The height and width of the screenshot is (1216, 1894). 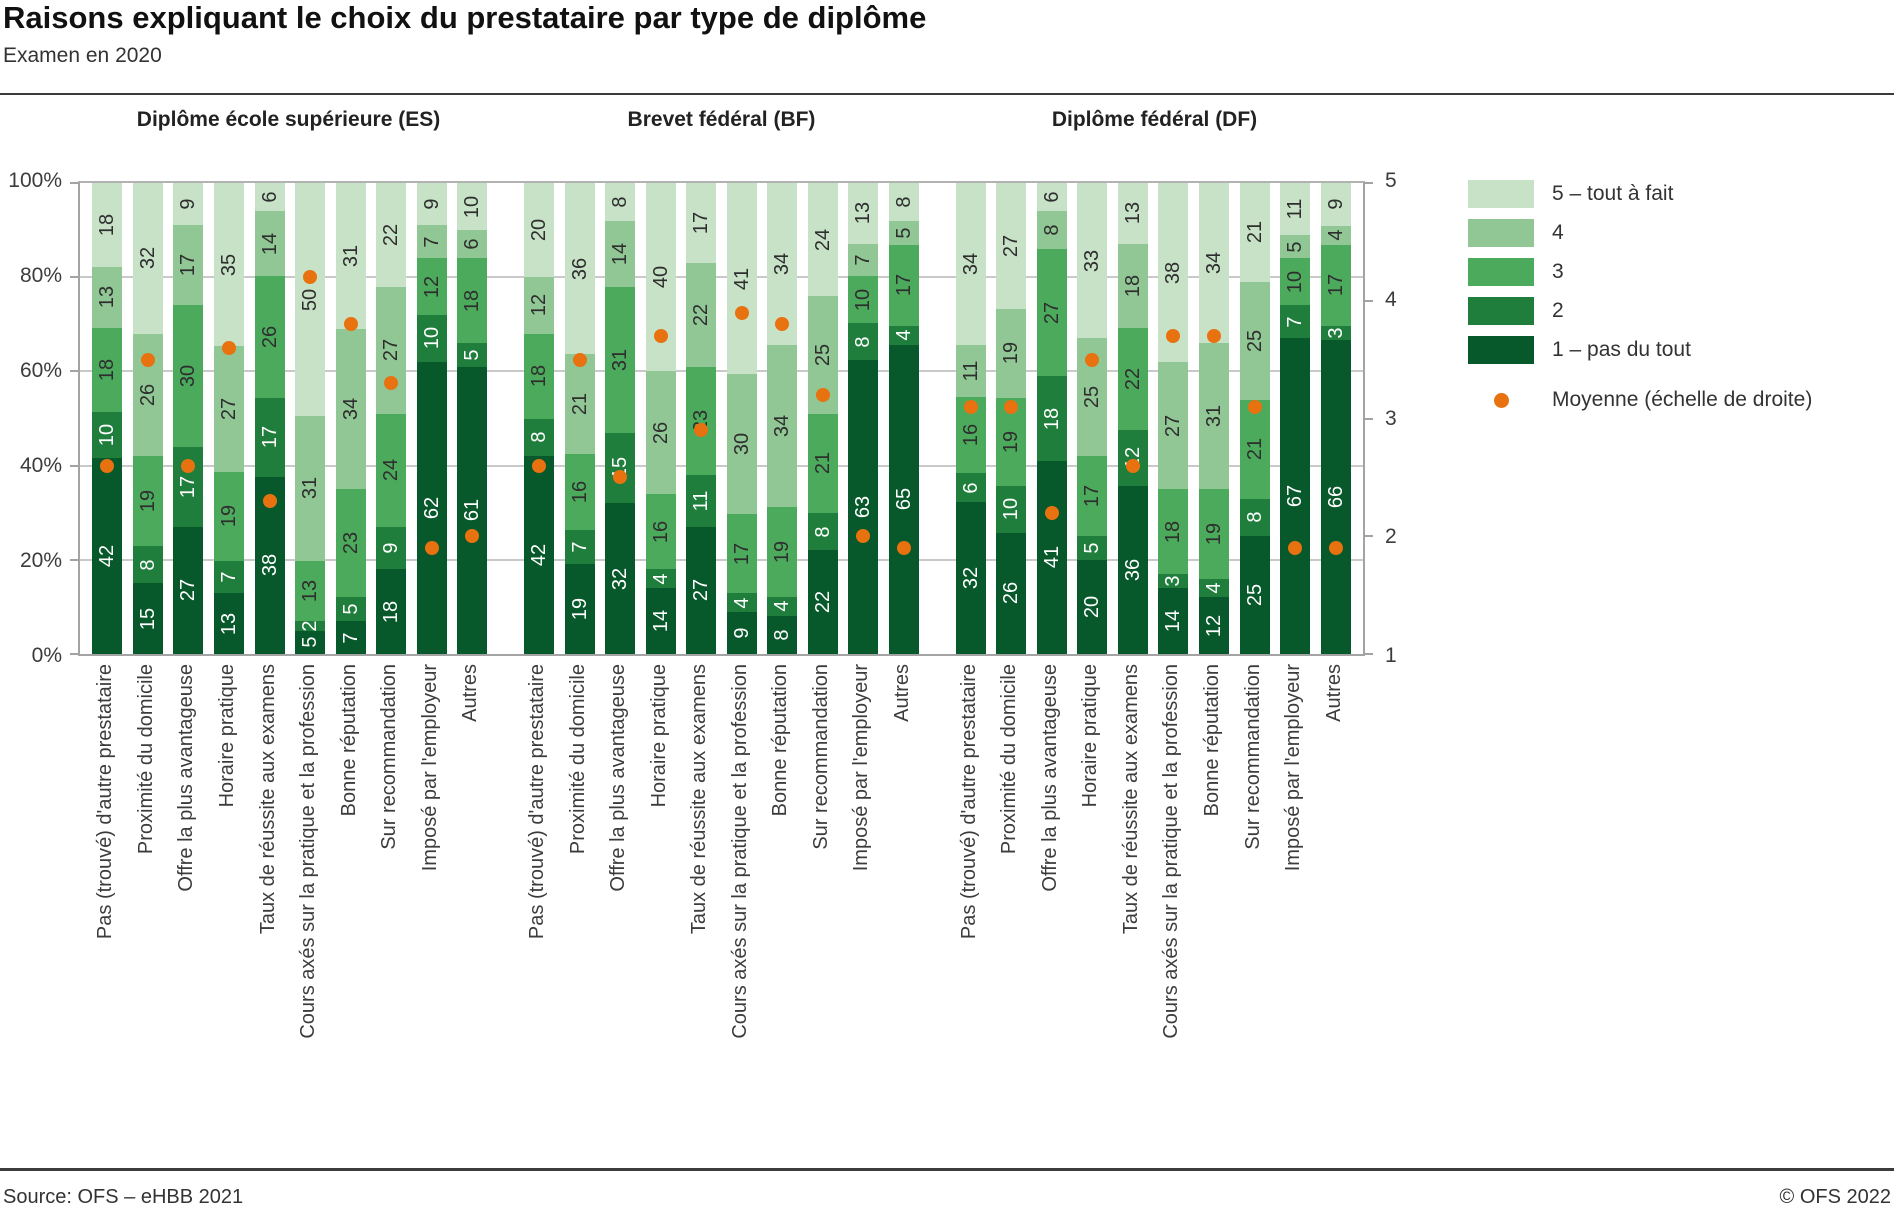 What do you see at coordinates (970, 418) in the screenshot?
I see `bar-group: 32 6 16 11 34` at bounding box center [970, 418].